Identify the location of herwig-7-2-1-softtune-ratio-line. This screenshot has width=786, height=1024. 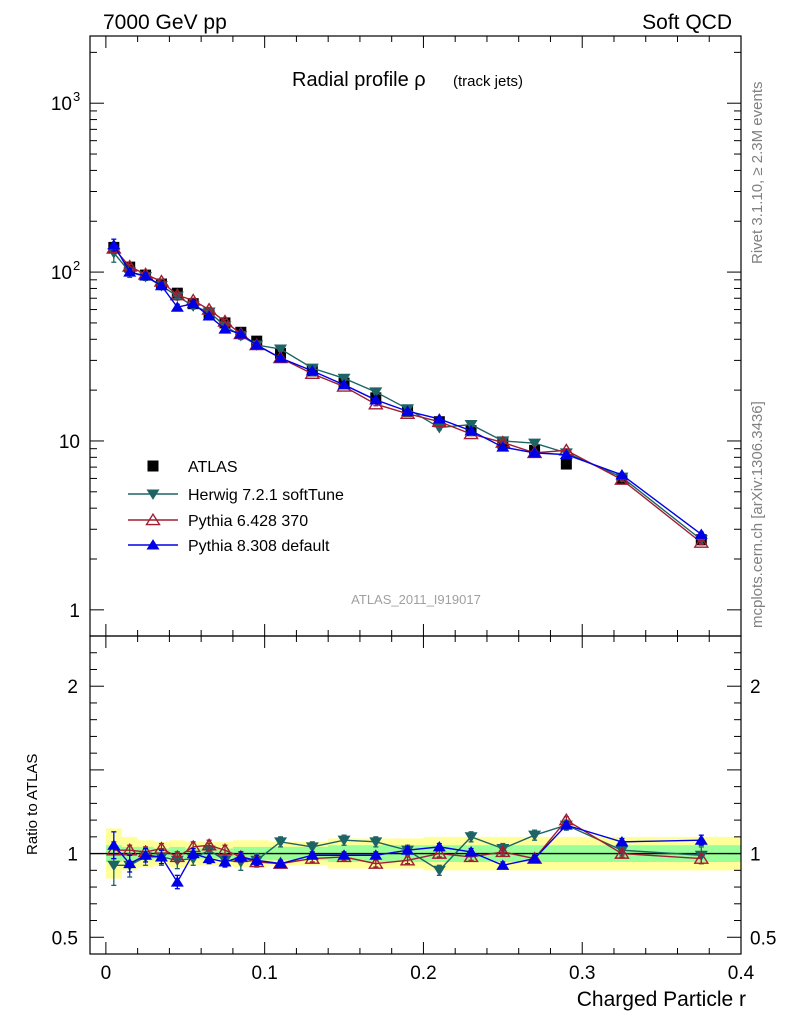
(407, 848).